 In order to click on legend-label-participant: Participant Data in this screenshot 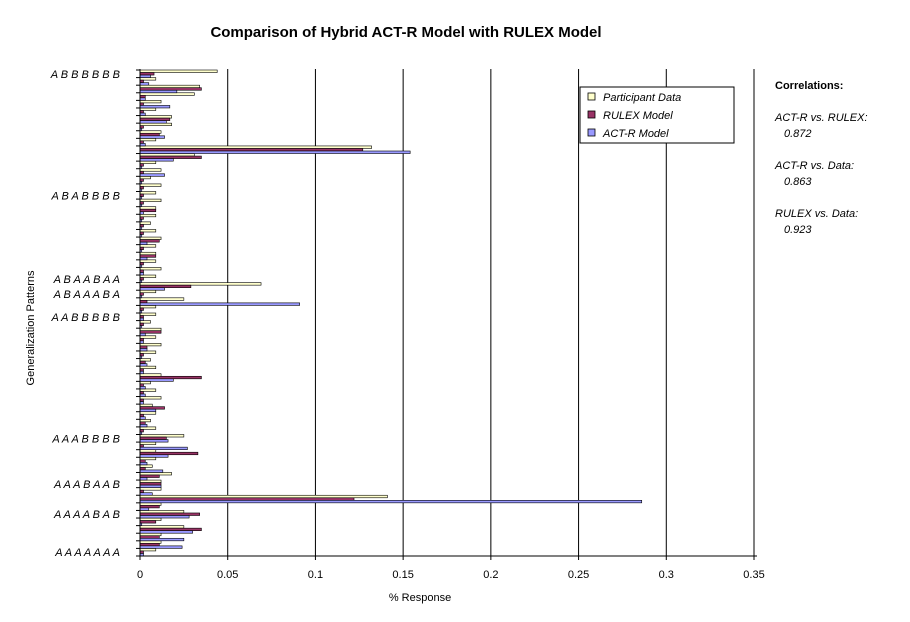, I will do `click(642, 98)`.